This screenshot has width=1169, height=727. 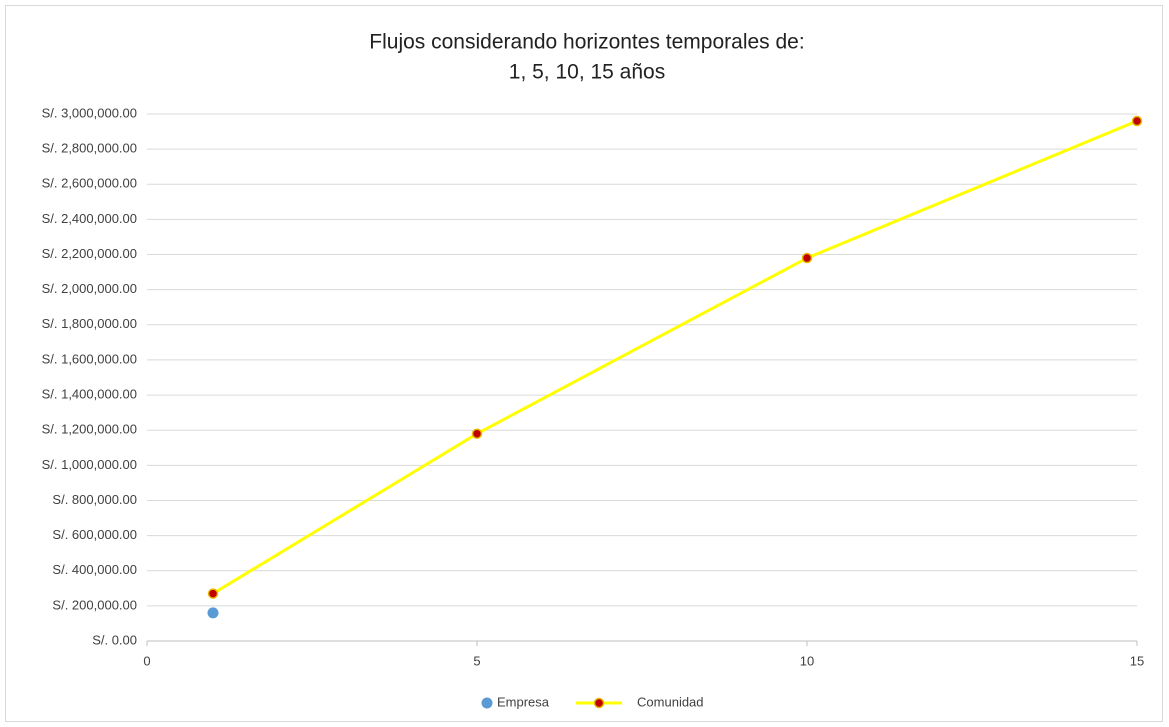 What do you see at coordinates (89, 394) in the screenshot?
I see `y-tick-label: S/. 1,400,000.00` at bounding box center [89, 394].